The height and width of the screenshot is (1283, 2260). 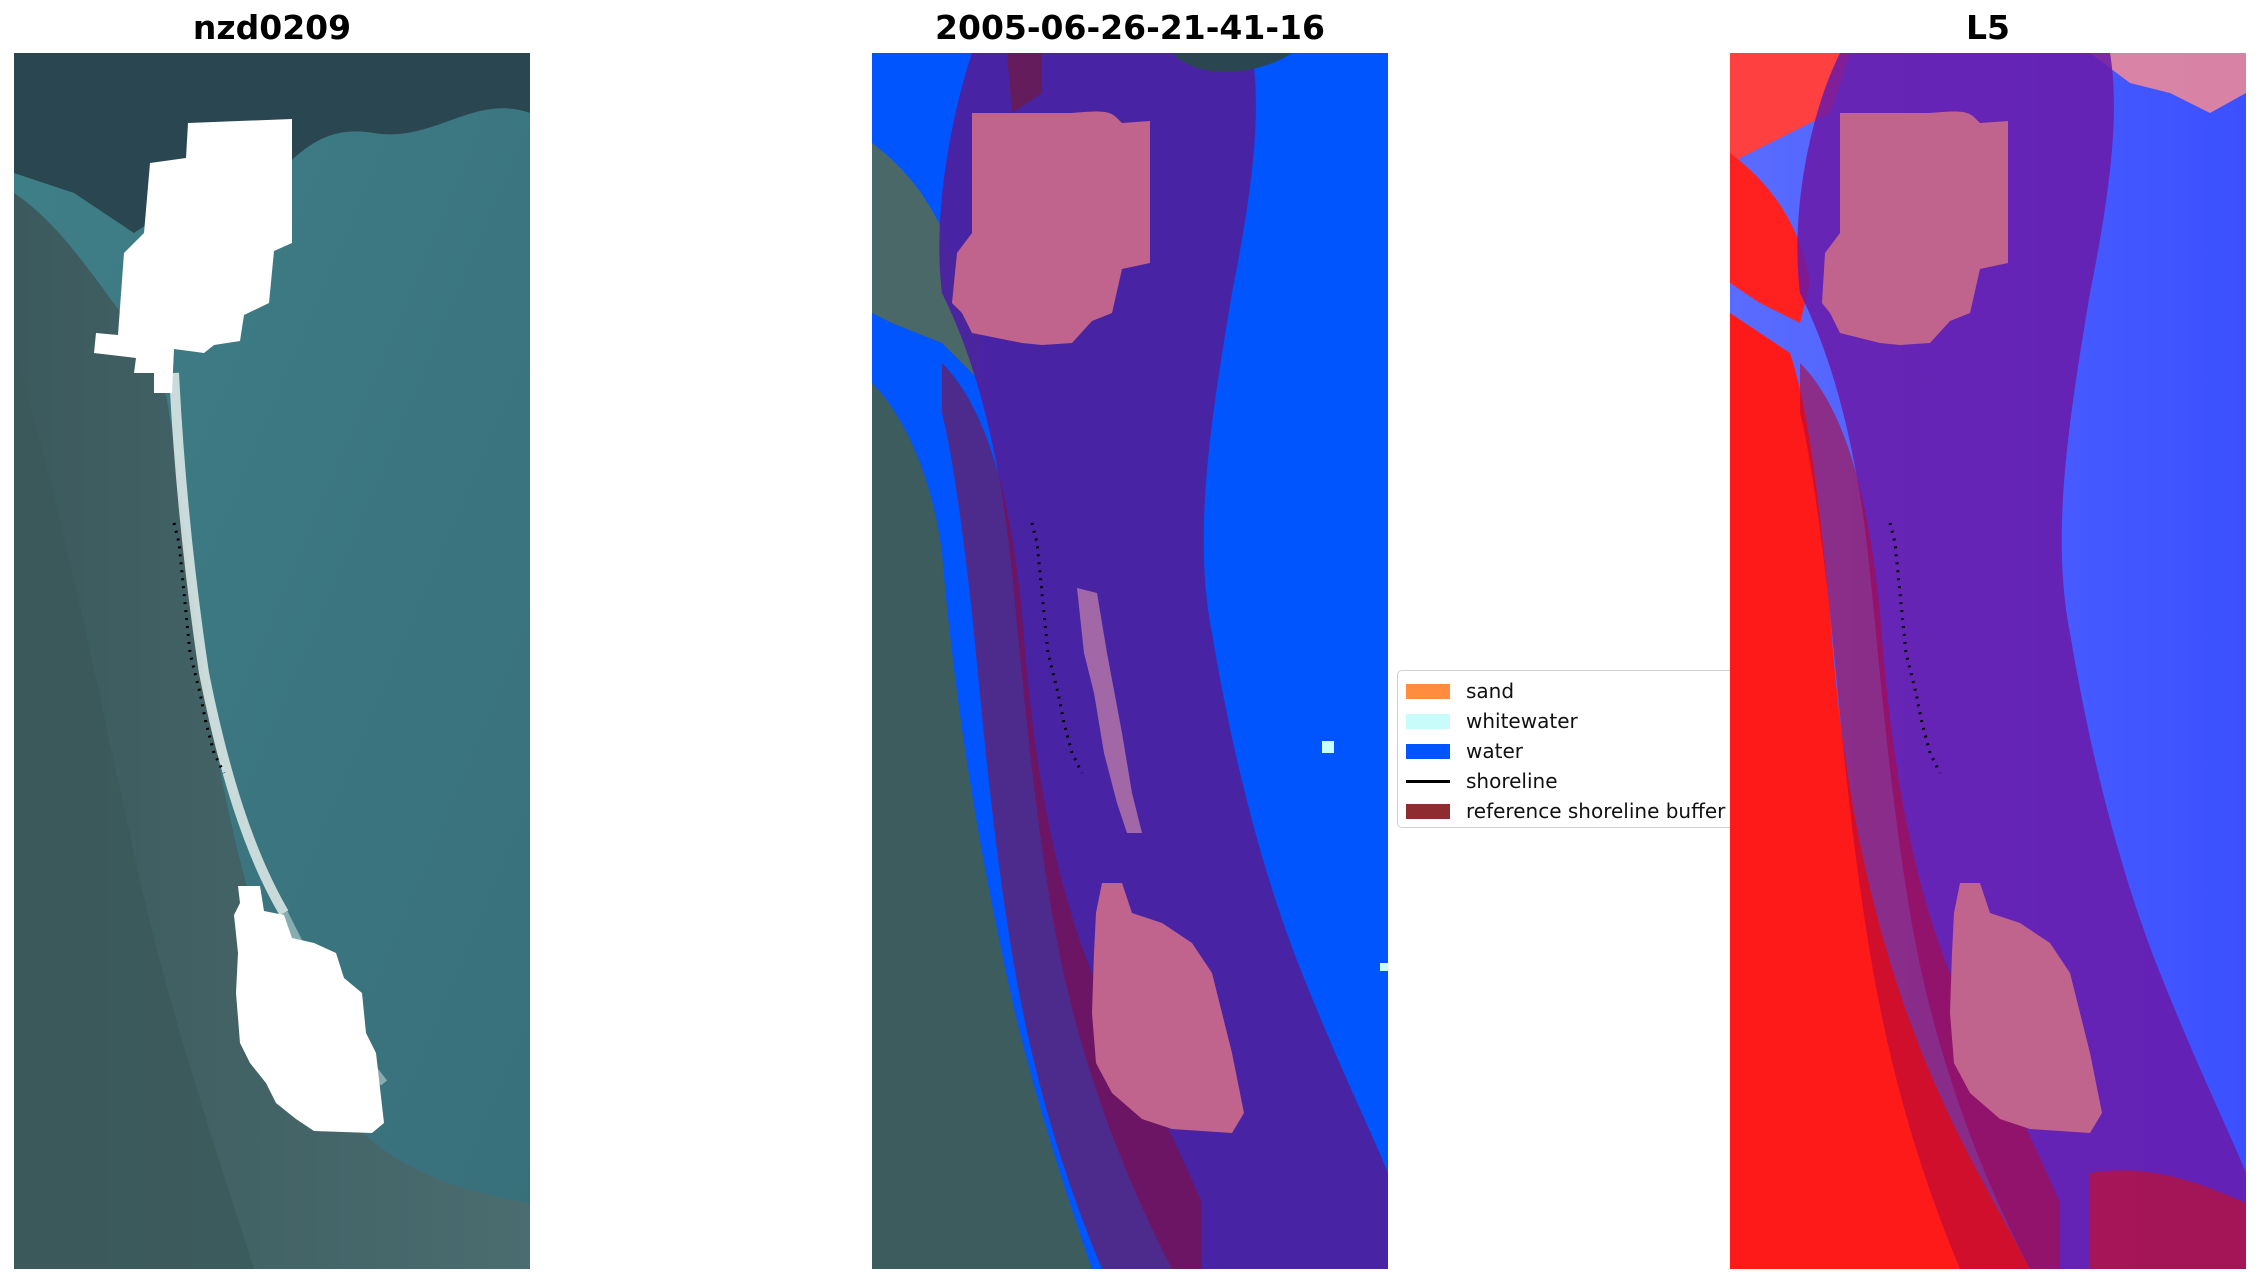 What do you see at coordinates (2168, 1219) in the screenshot?
I see `positive-index-south` at bounding box center [2168, 1219].